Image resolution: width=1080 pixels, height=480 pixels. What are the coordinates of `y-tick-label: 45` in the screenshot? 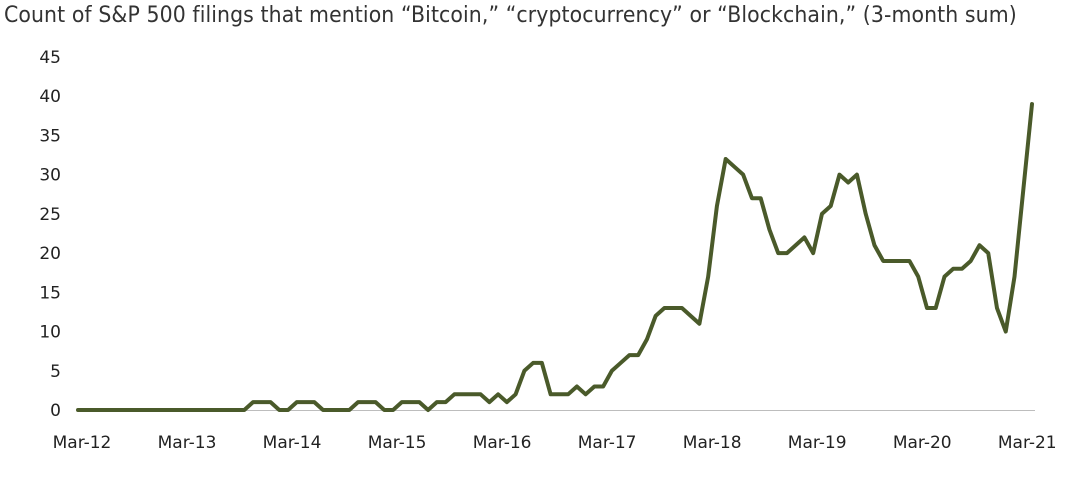 It's located at (50, 58).